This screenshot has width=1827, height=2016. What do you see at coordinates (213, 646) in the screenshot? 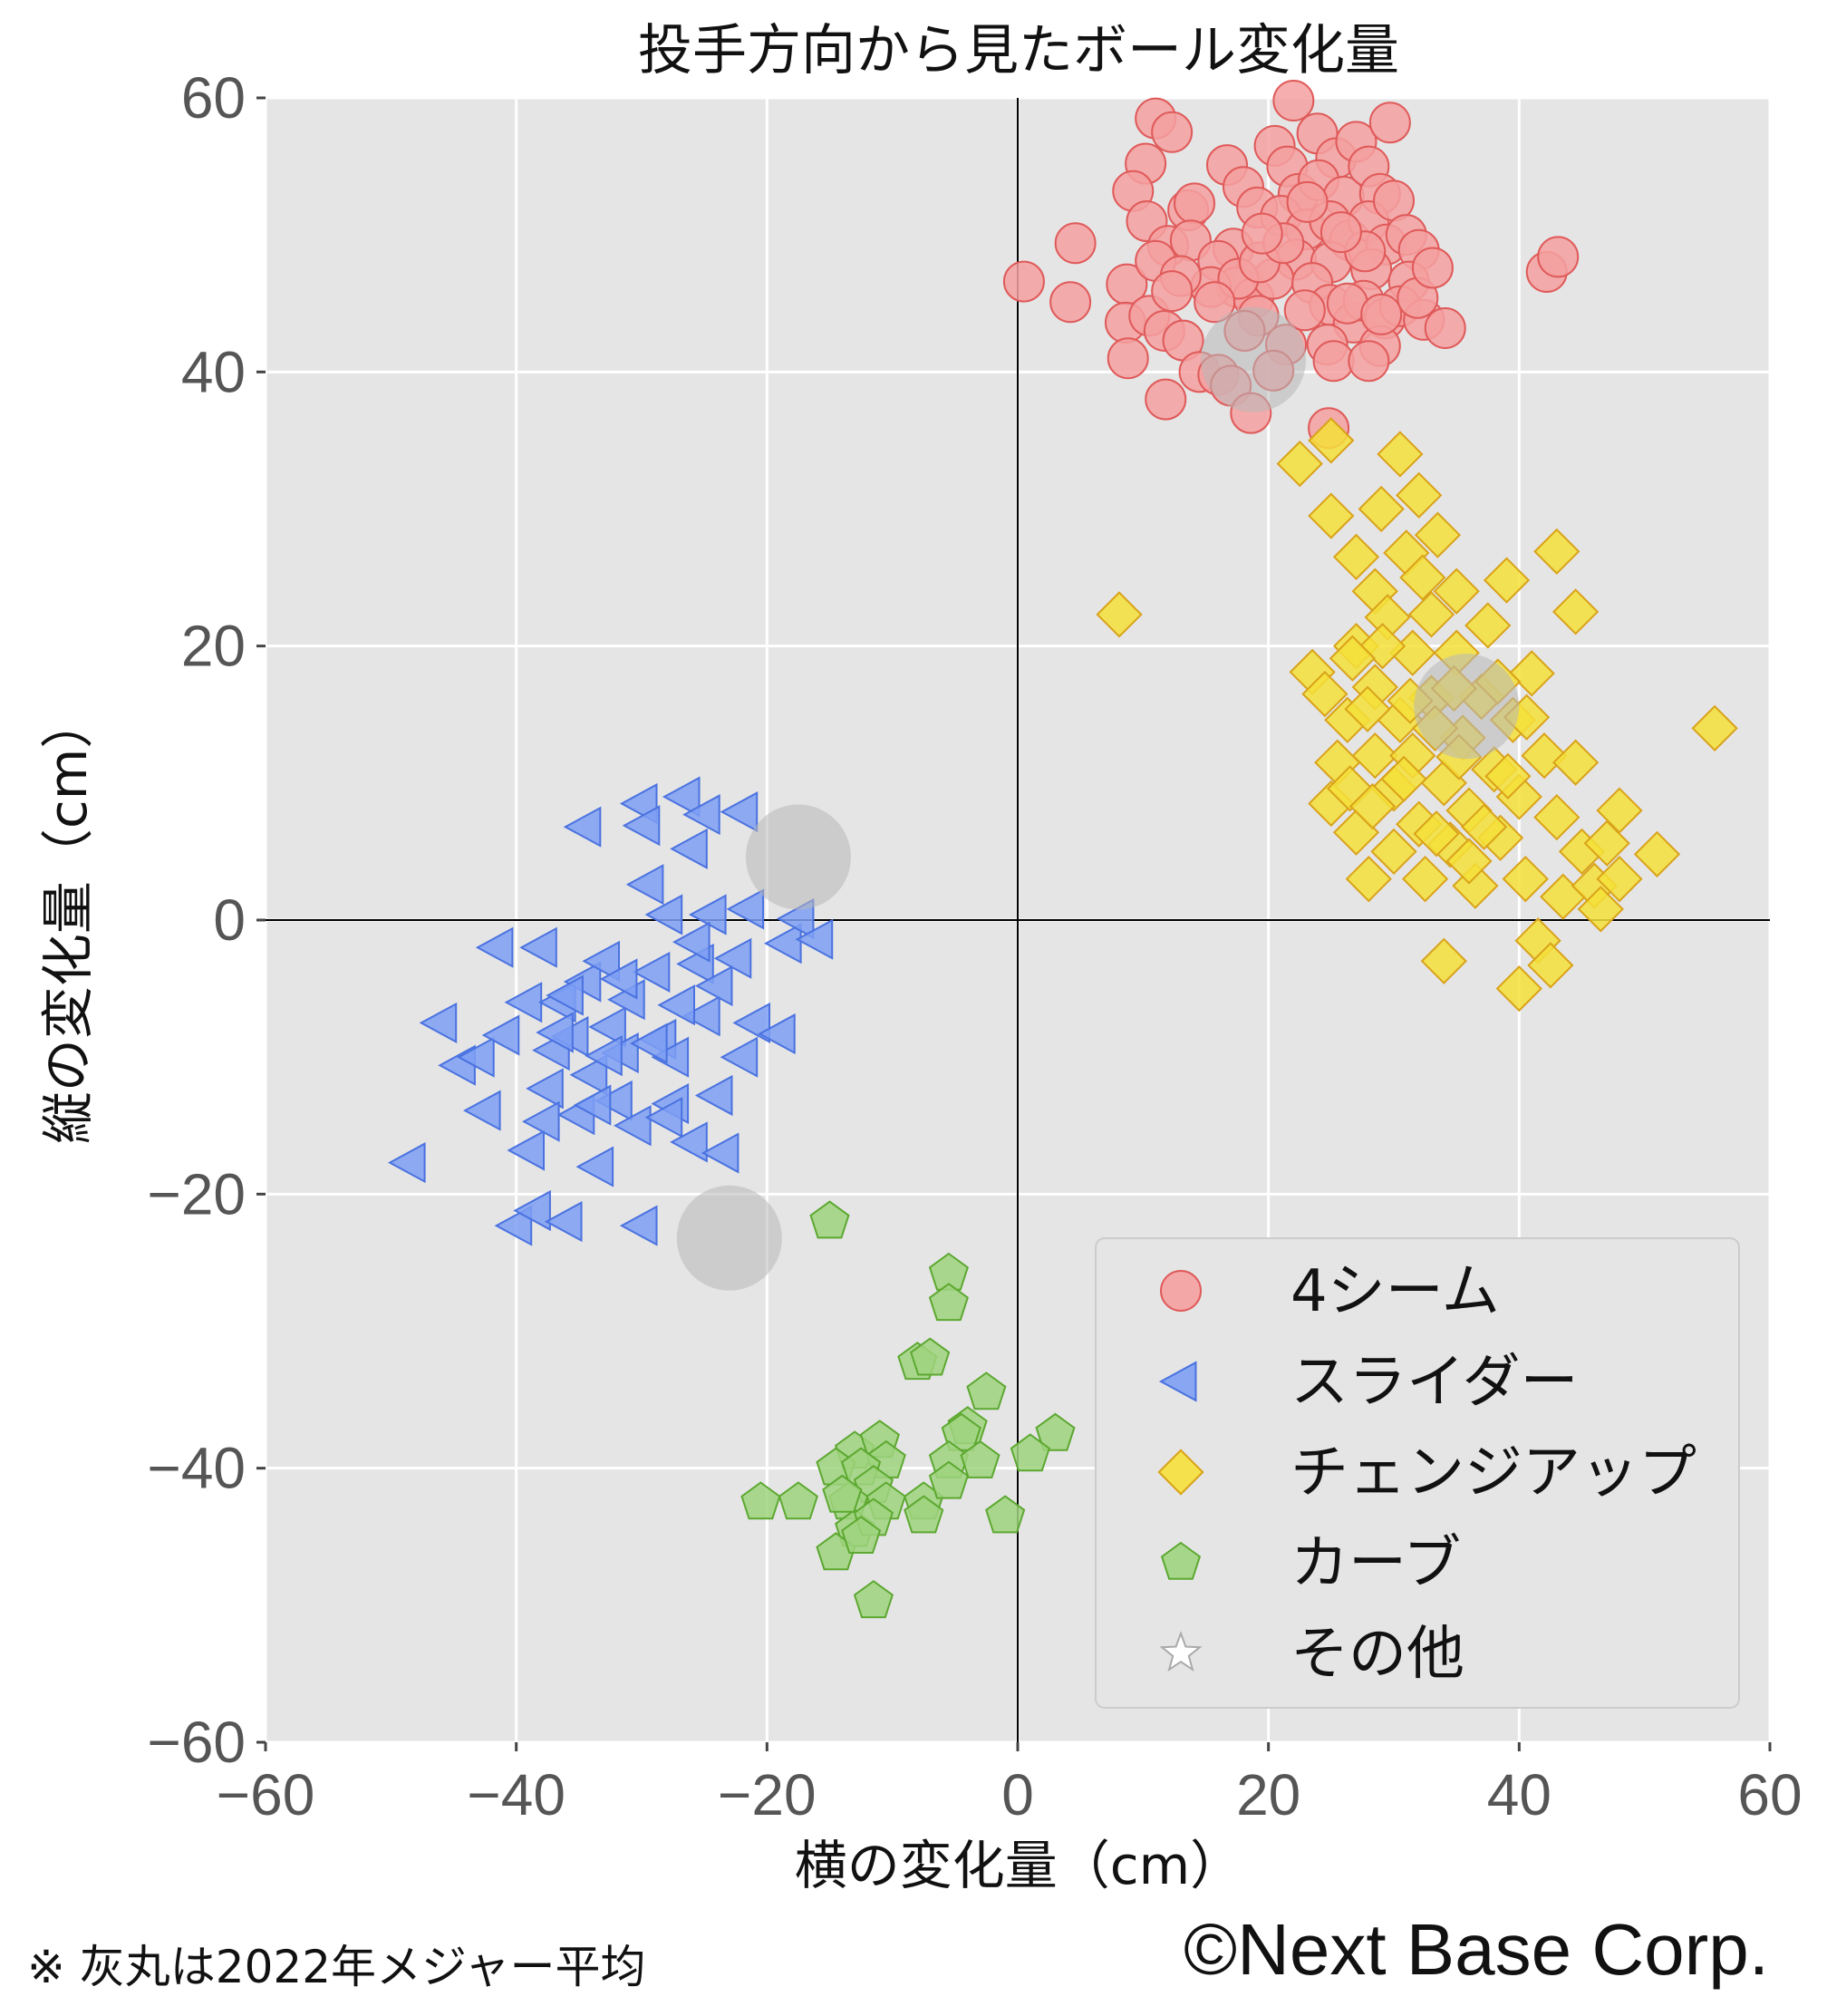
I see `y-tick-label: 20` at bounding box center [213, 646].